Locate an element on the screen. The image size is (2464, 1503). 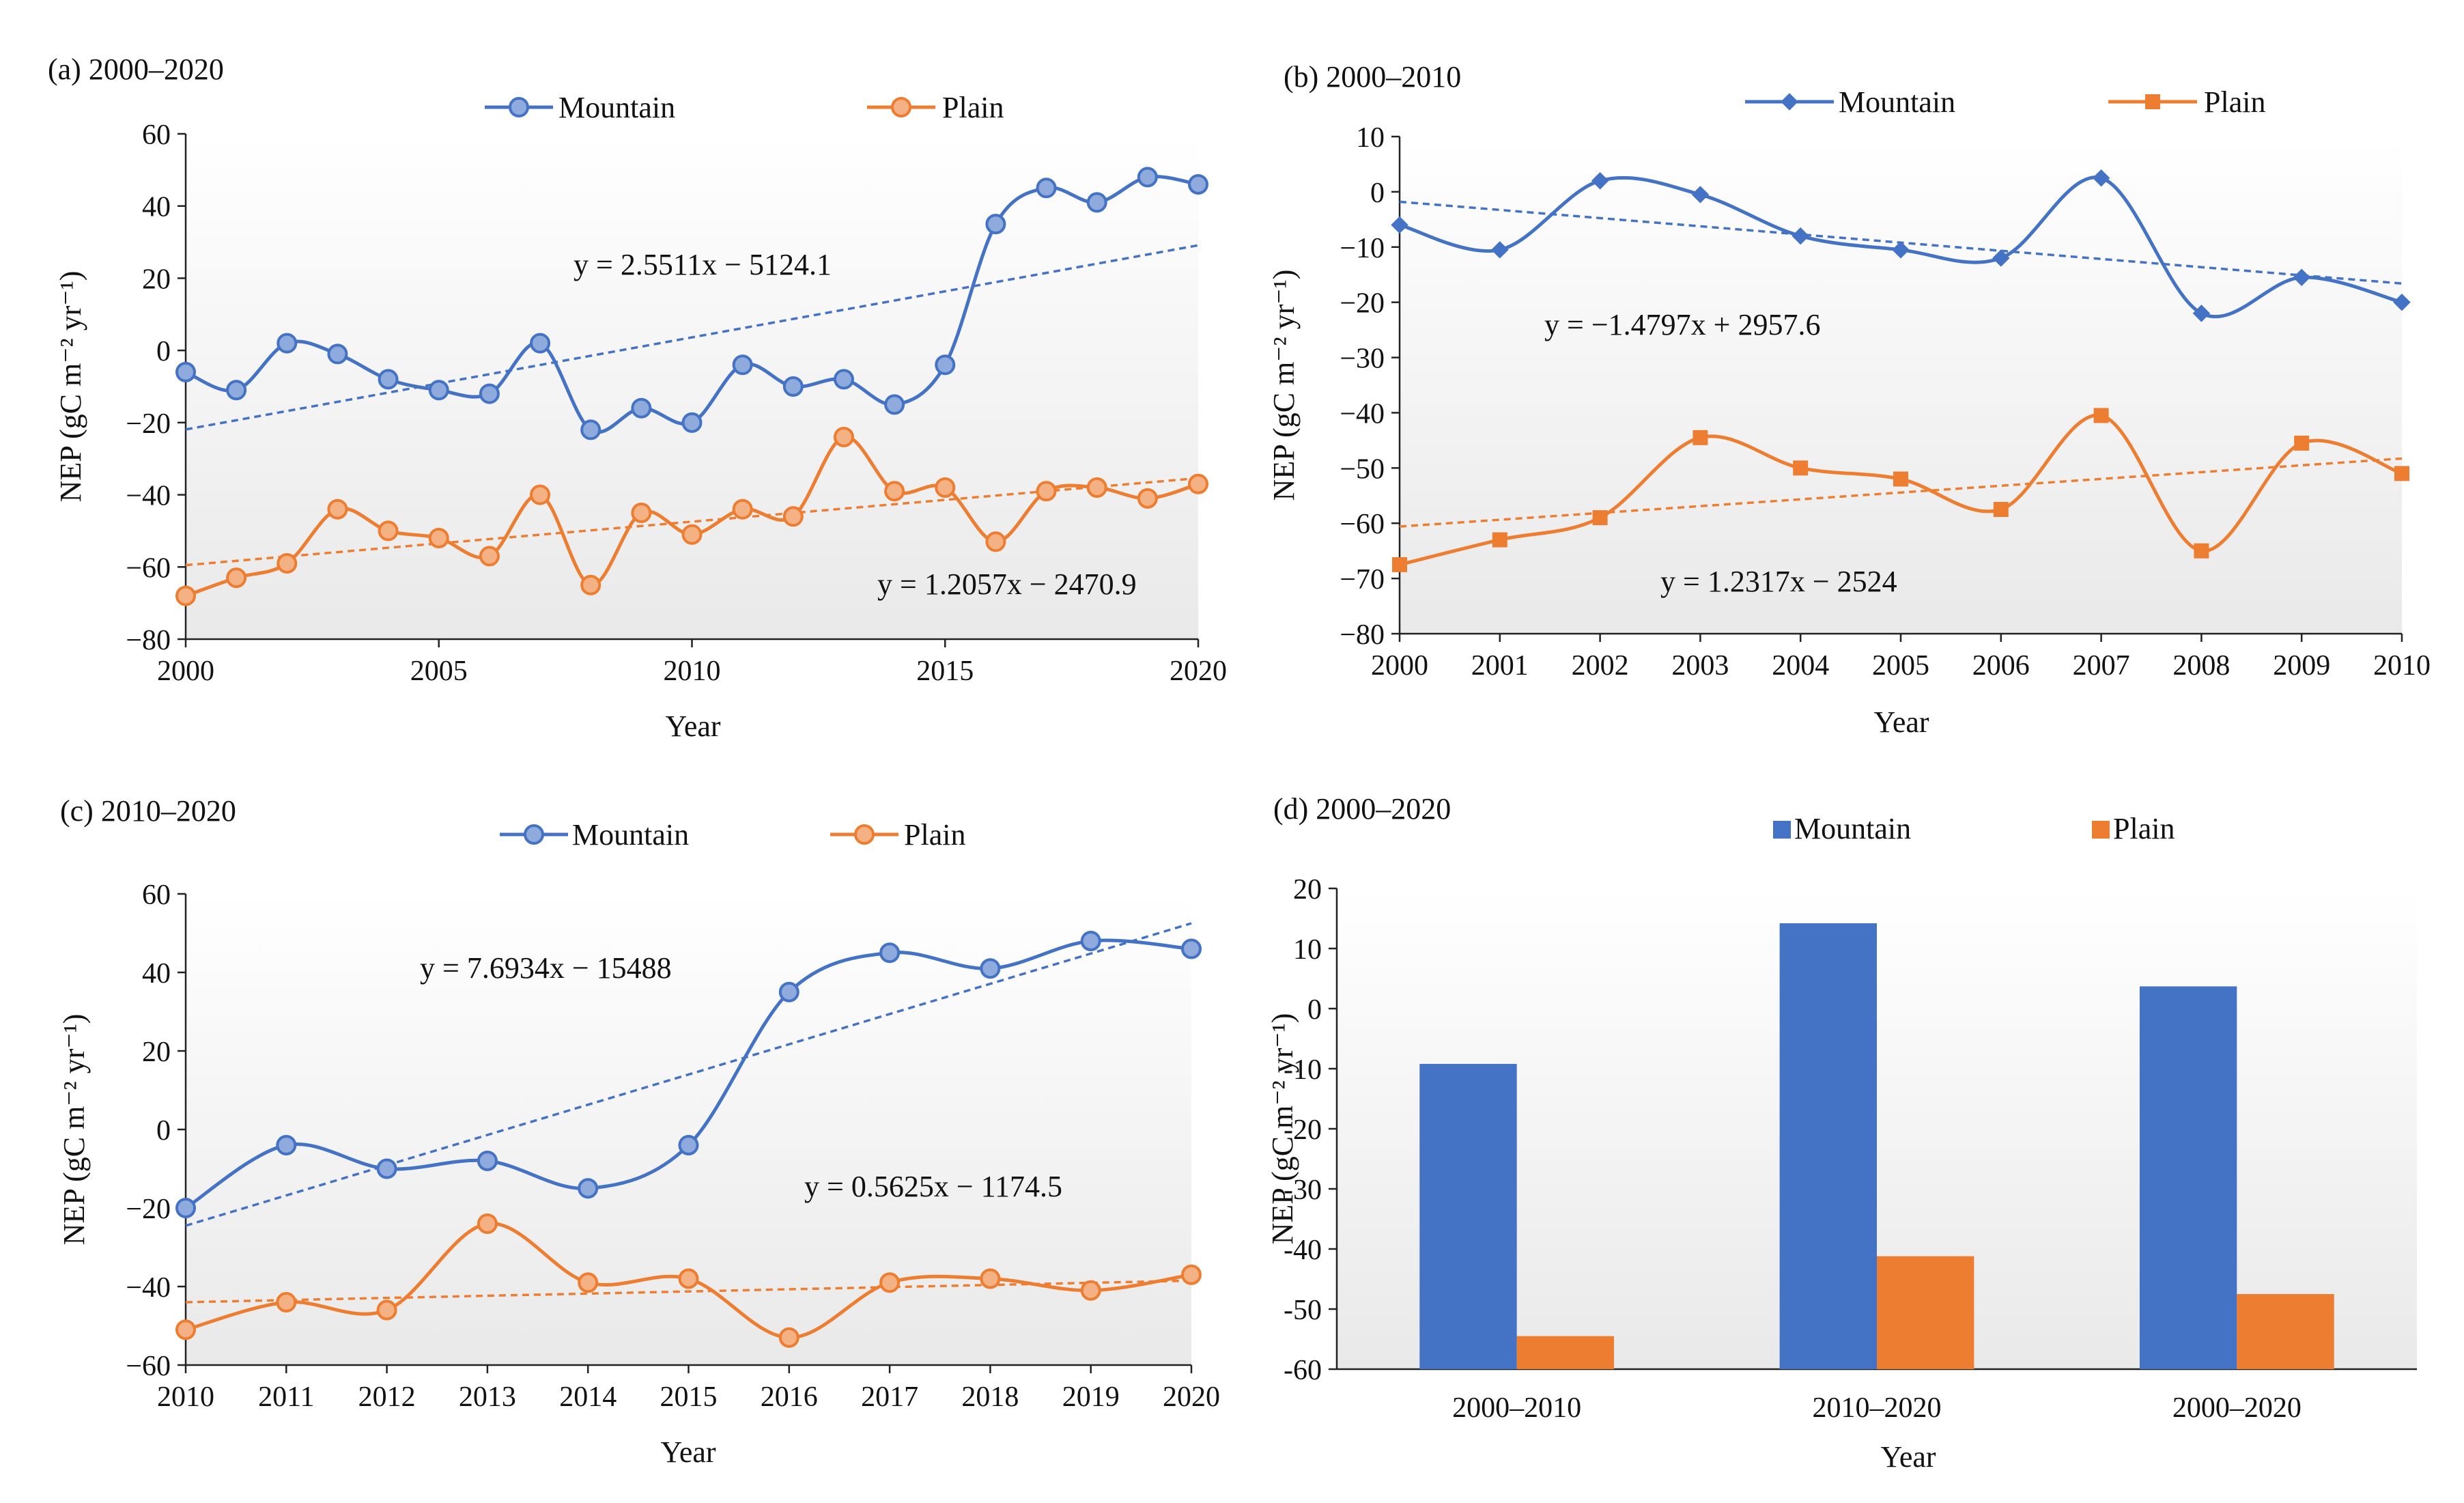
panel-c-title: (c) 2010–2020 is located at coordinates (148, 811).